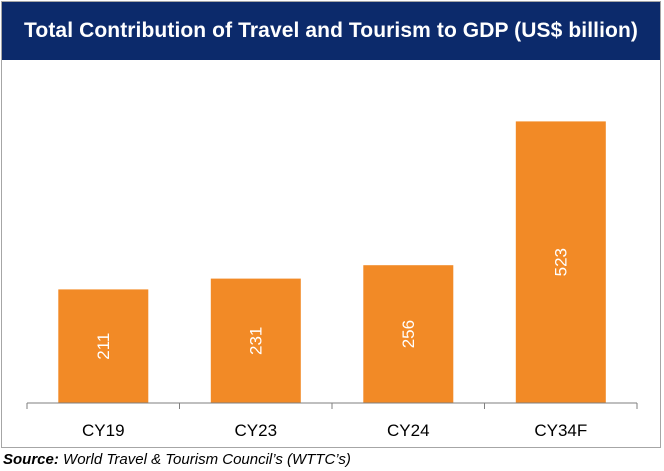 The image size is (664, 471). I want to click on bar-cy19, so click(103, 346).